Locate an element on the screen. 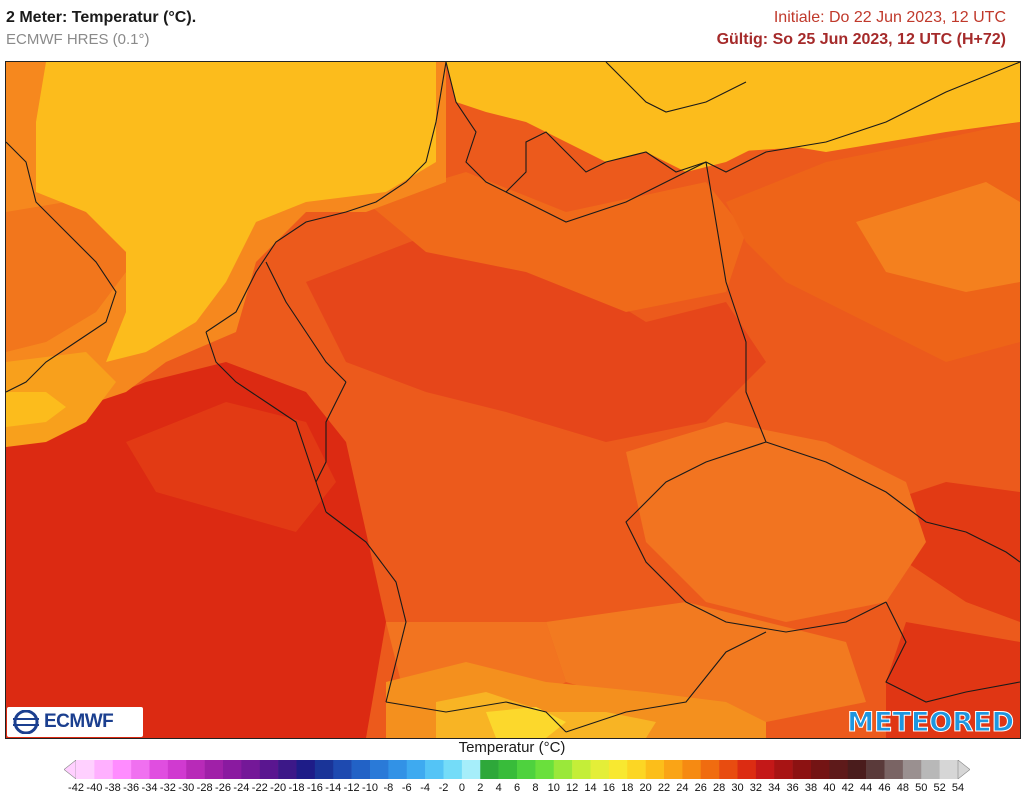 This screenshot has height=799, width=1024. scale-tick-label: -8 is located at coordinates (388, 788).